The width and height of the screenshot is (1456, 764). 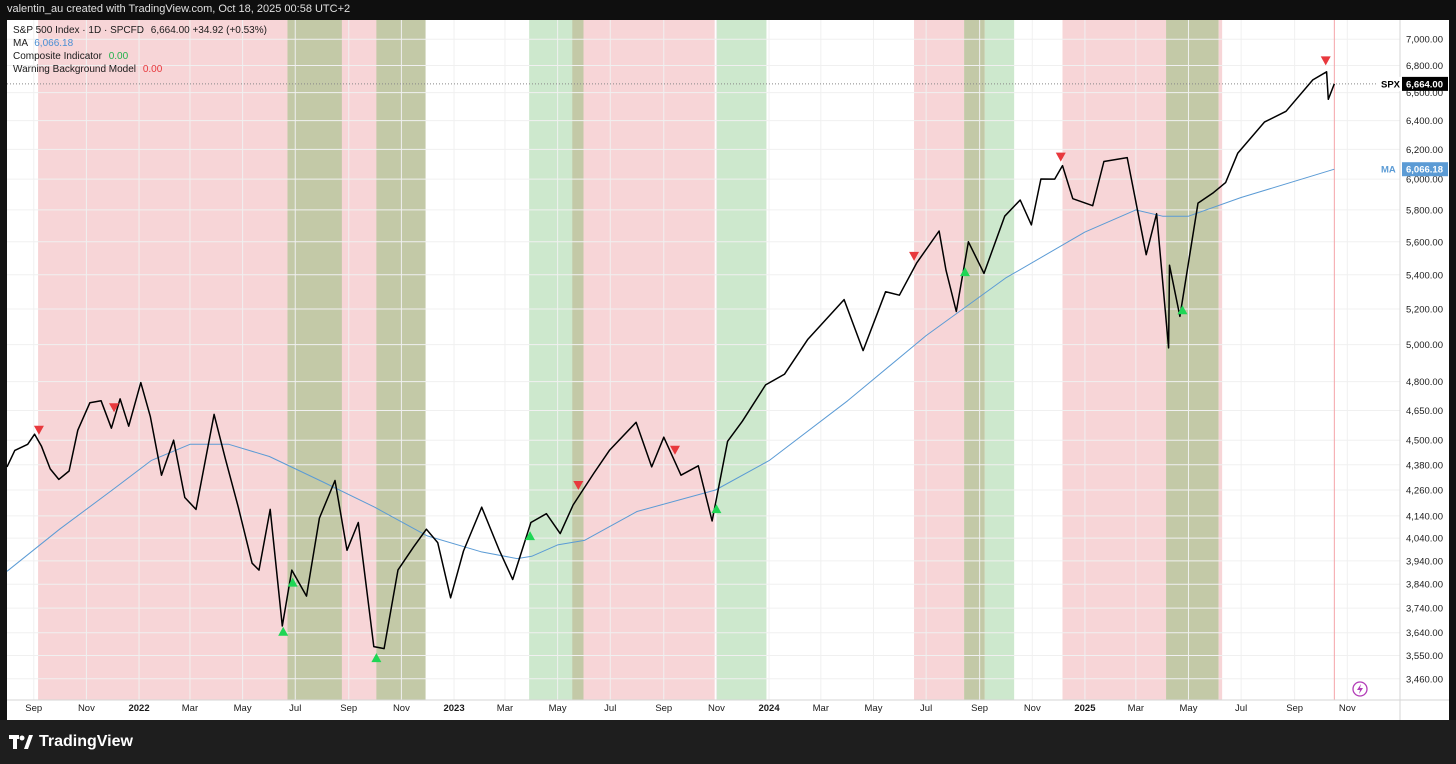 What do you see at coordinates (140, 69) in the screenshot?
I see `legend-warning-row: Warning Background Model 0.00` at bounding box center [140, 69].